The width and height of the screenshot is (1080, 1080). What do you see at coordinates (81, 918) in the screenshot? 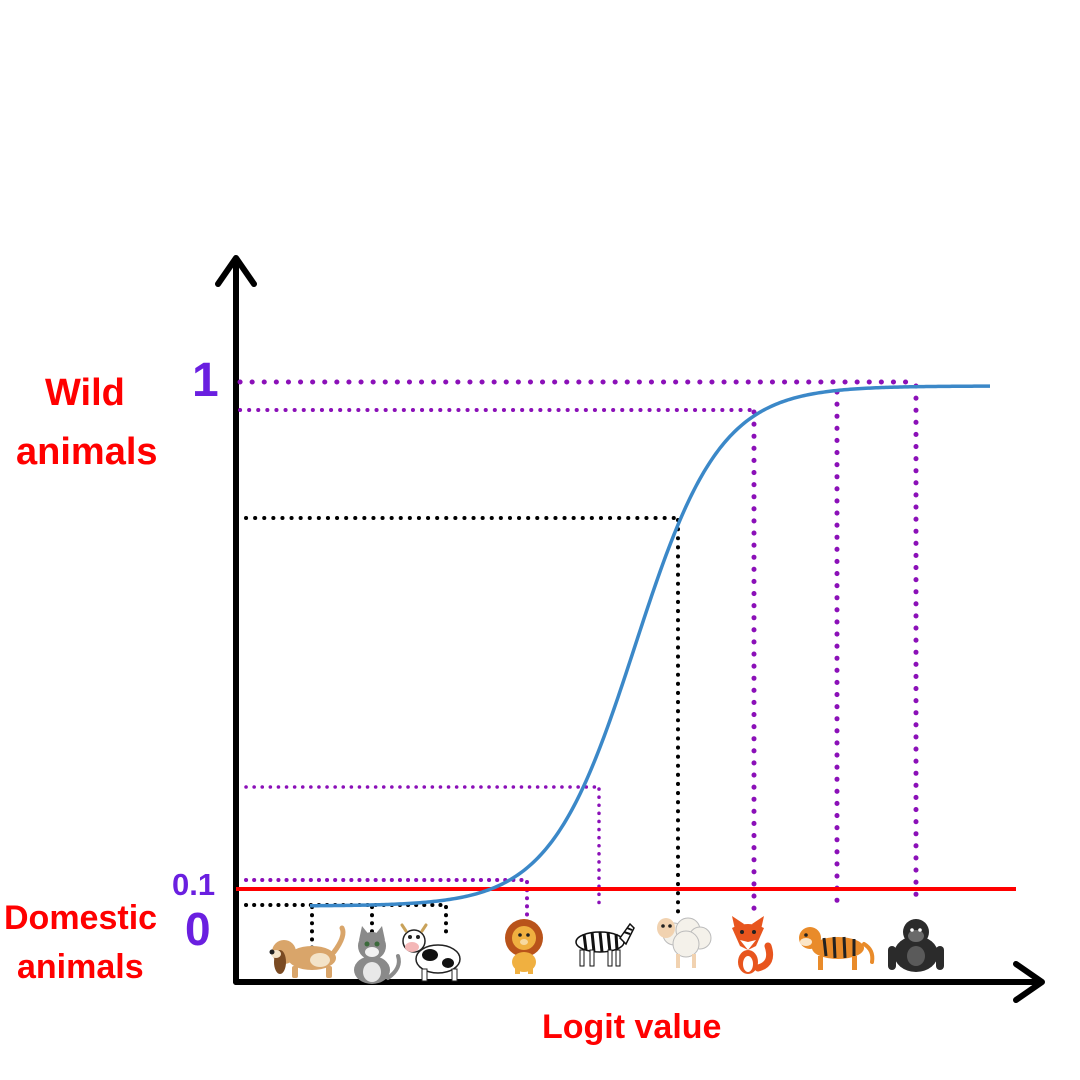
I see `domestic-label-line1: Domestic` at bounding box center [81, 918].